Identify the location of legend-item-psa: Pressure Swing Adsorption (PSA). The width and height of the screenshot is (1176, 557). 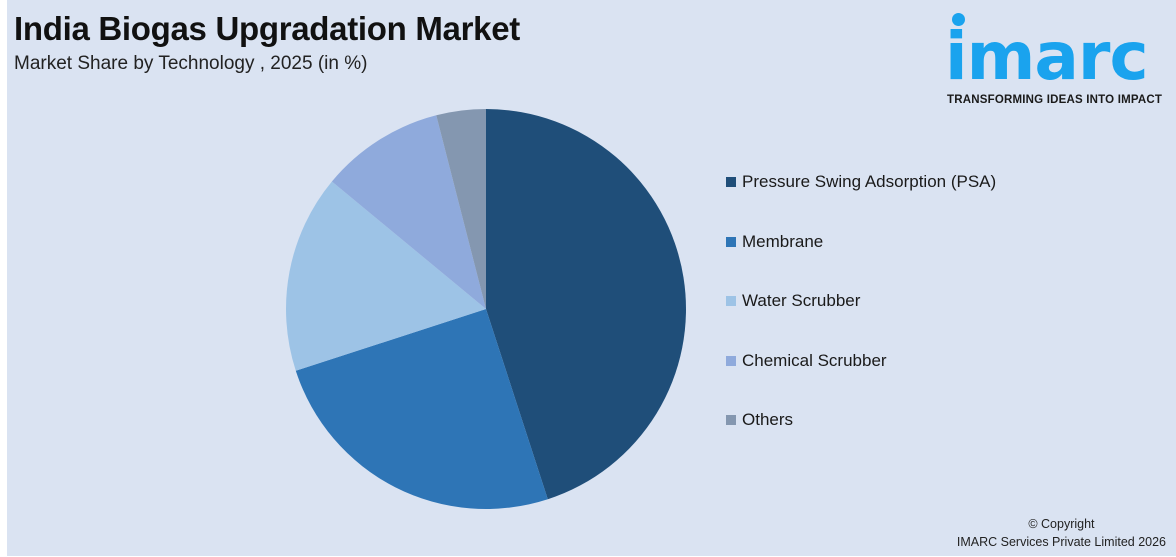
(861, 182).